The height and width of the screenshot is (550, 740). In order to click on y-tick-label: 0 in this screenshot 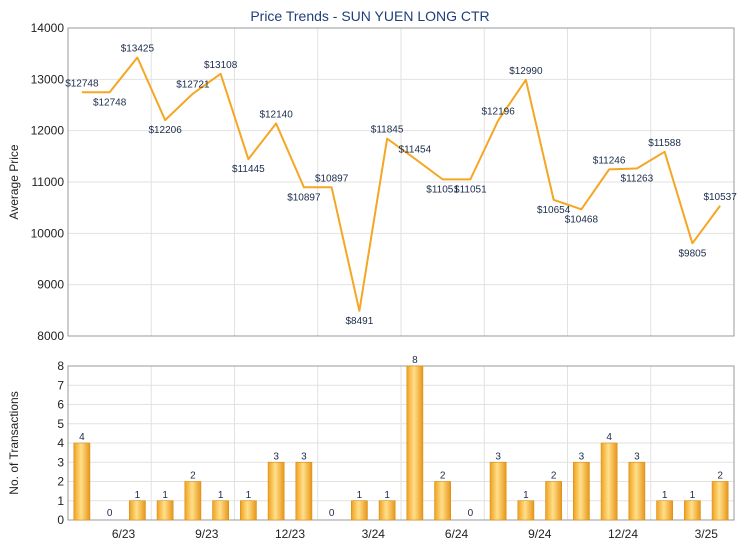, I will do `click(60, 520)`.